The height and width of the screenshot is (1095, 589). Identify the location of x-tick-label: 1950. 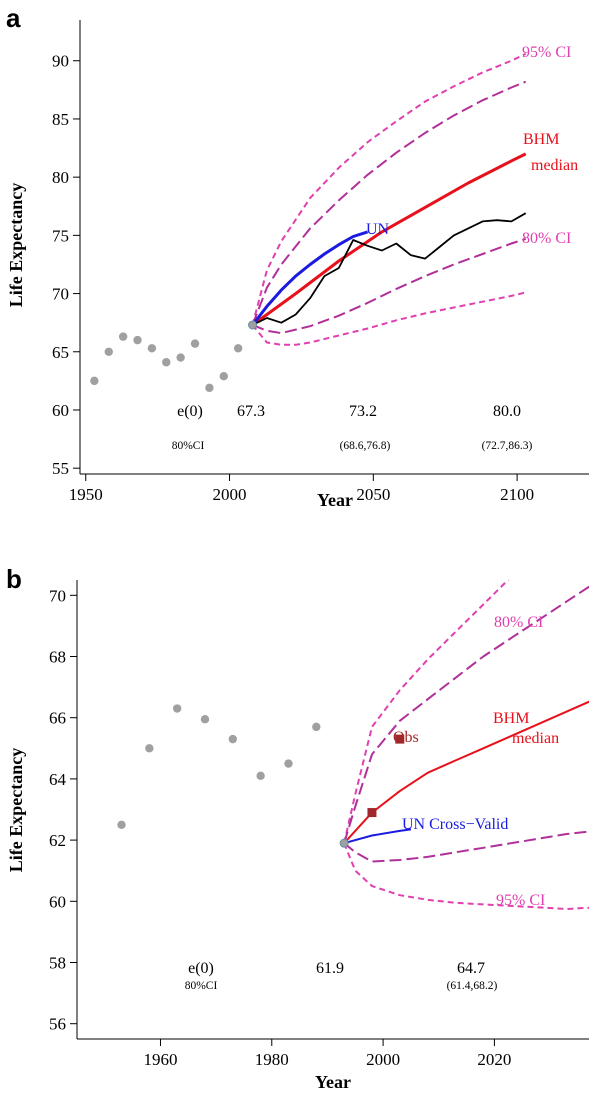
(86, 494).